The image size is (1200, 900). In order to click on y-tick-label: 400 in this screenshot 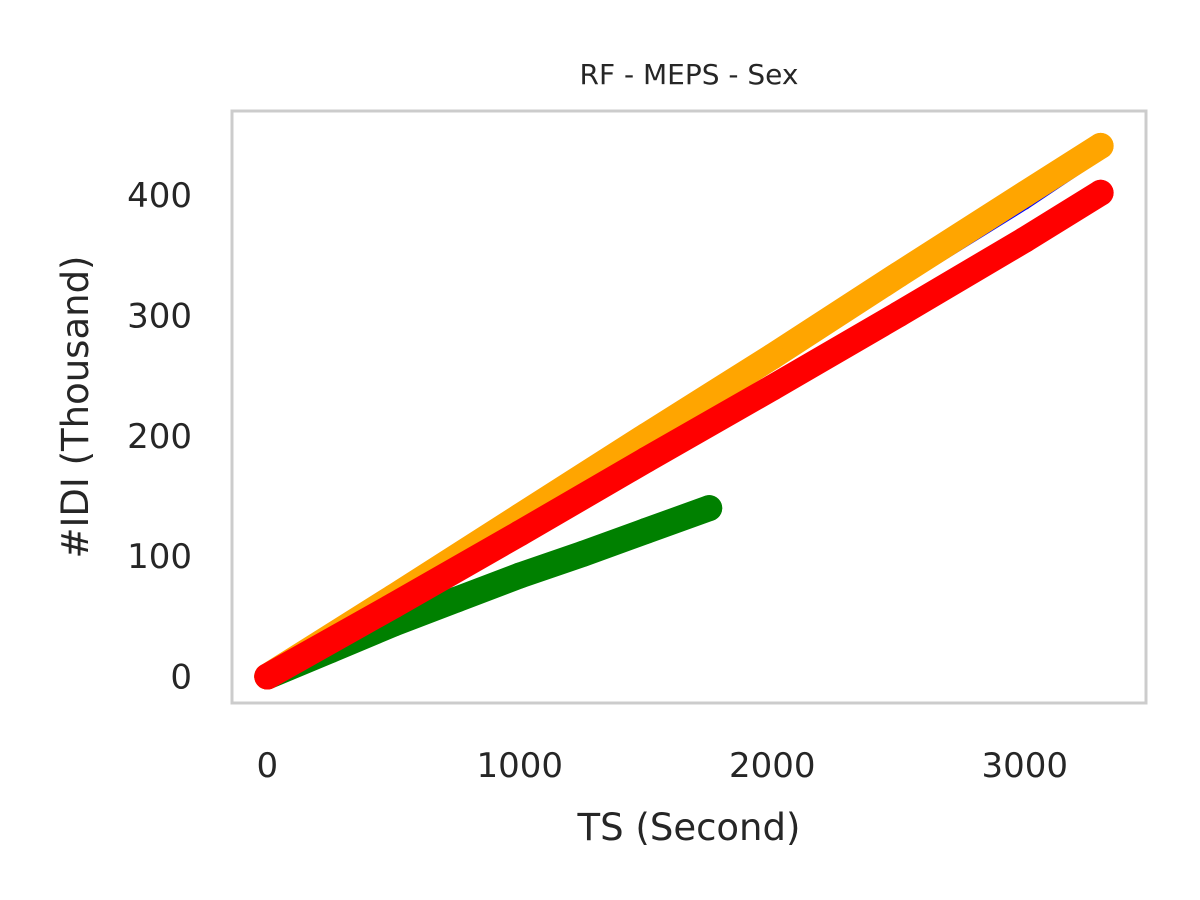, I will do `click(159, 196)`.